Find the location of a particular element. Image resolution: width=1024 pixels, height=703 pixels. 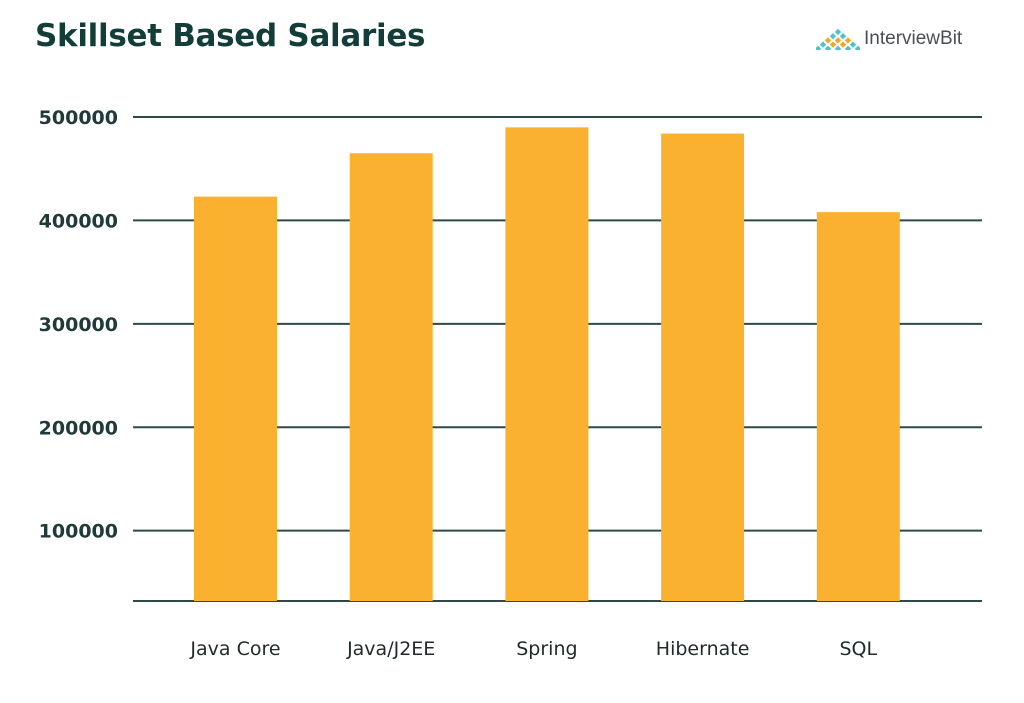

y-tick-label: 100000 is located at coordinates (78, 532).